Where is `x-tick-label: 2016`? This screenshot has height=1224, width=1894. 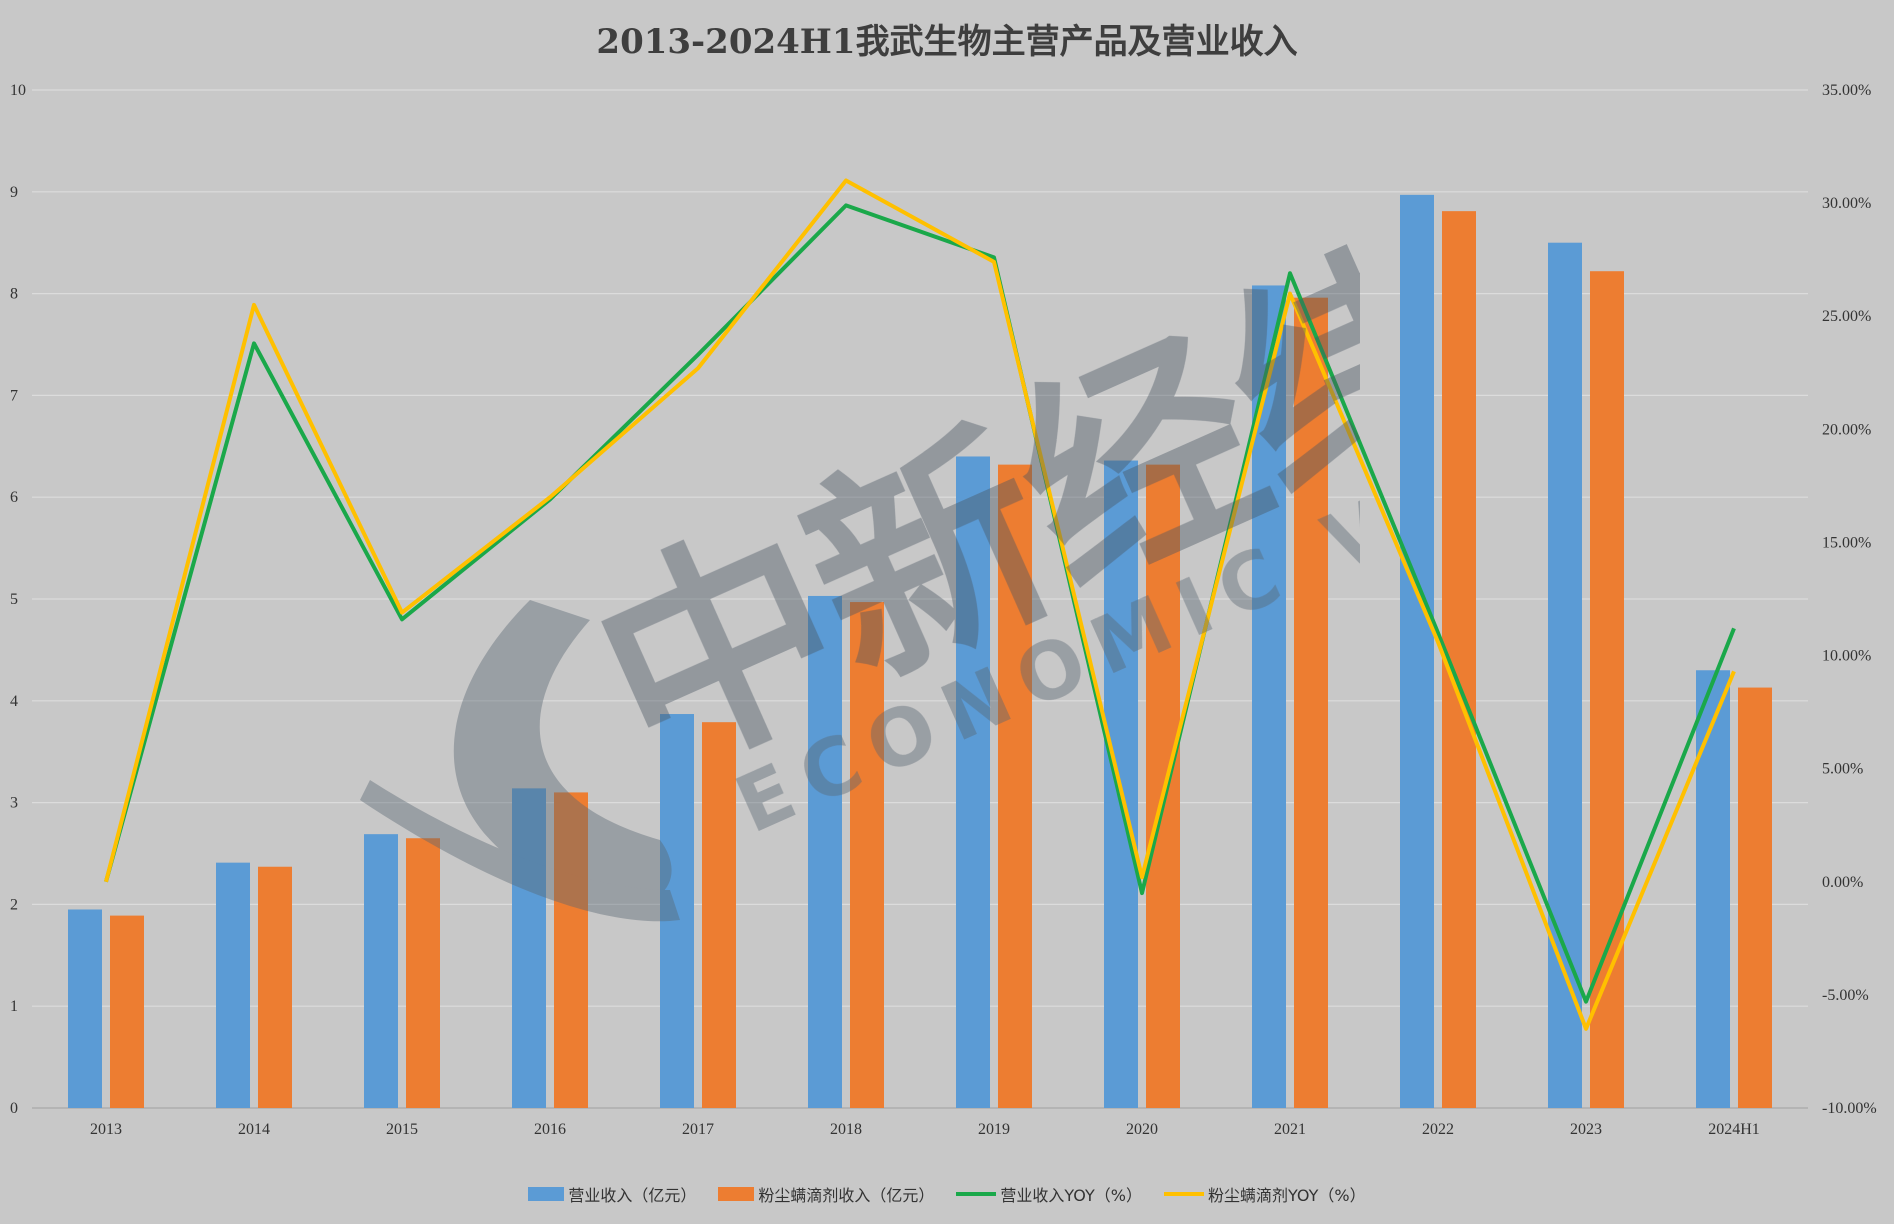
x-tick-label: 2016 is located at coordinates (550, 1129).